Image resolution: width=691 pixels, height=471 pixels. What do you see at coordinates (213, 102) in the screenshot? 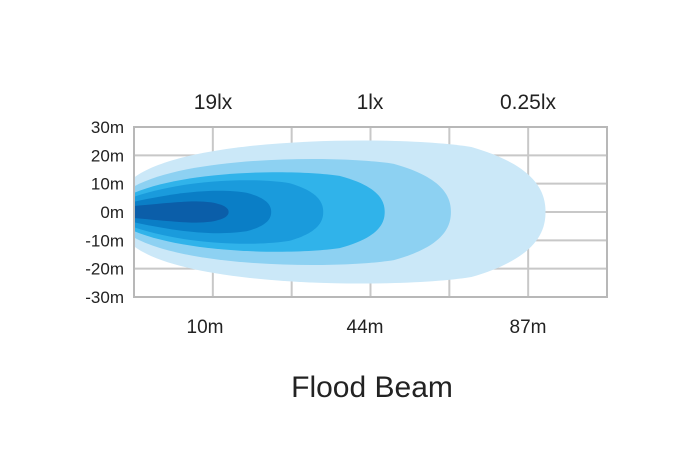
I see `lux-label: 19lx` at bounding box center [213, 102].